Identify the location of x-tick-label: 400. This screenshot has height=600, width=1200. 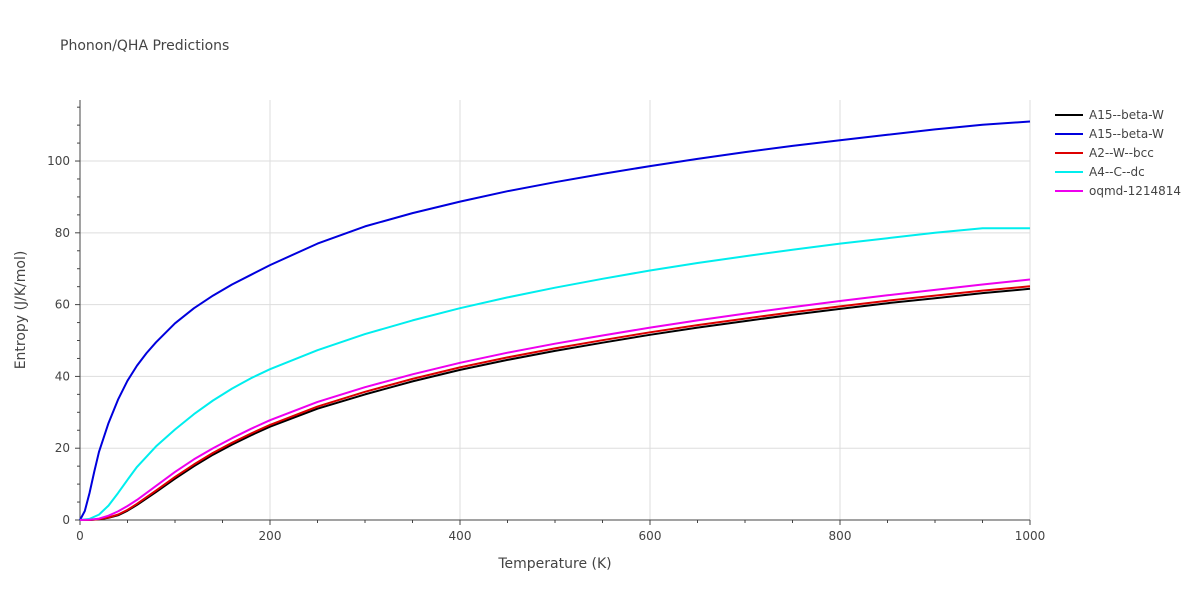
(460, 536).